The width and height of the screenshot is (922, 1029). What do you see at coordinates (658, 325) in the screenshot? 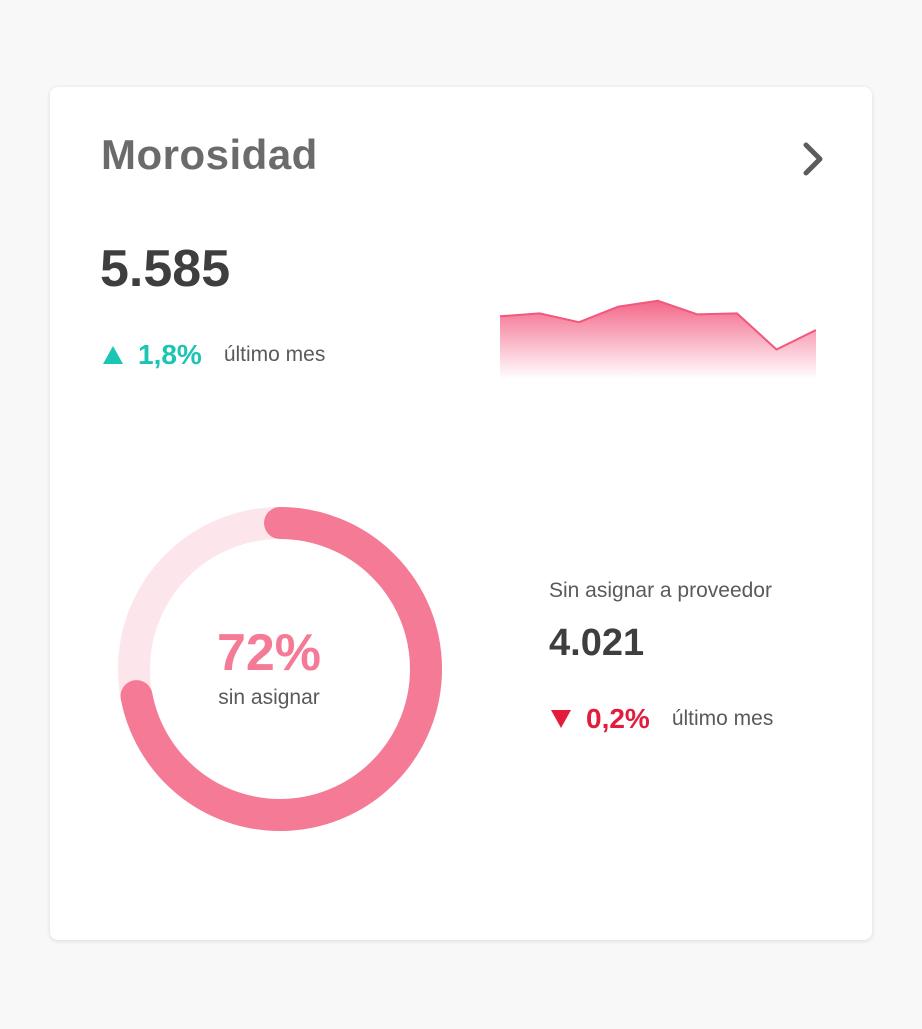
I see `sparkline-line` at bounding box center [658, 325].